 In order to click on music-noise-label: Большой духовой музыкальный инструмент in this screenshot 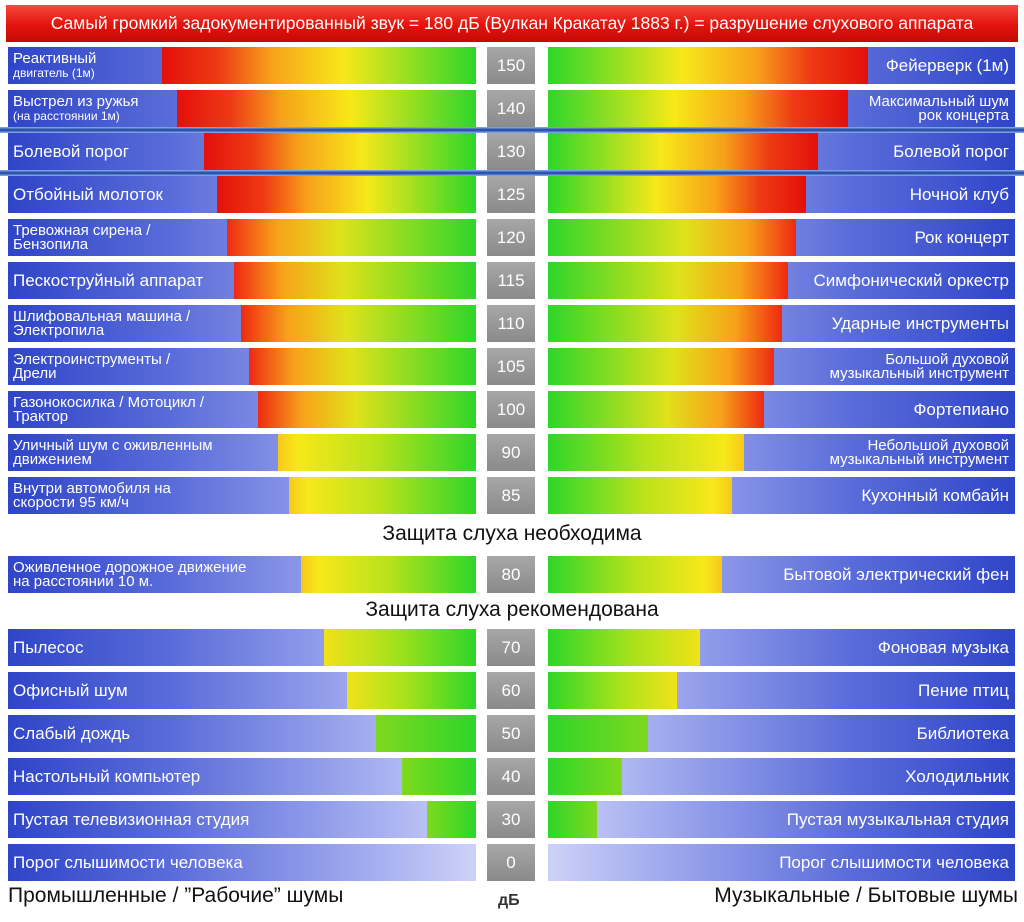, I will do `click(919, 366)`.